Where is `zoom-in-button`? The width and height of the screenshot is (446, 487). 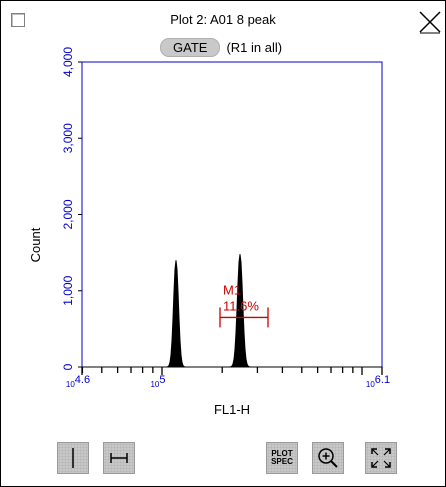 zoom-in-button is located at coordinates (328, 458).